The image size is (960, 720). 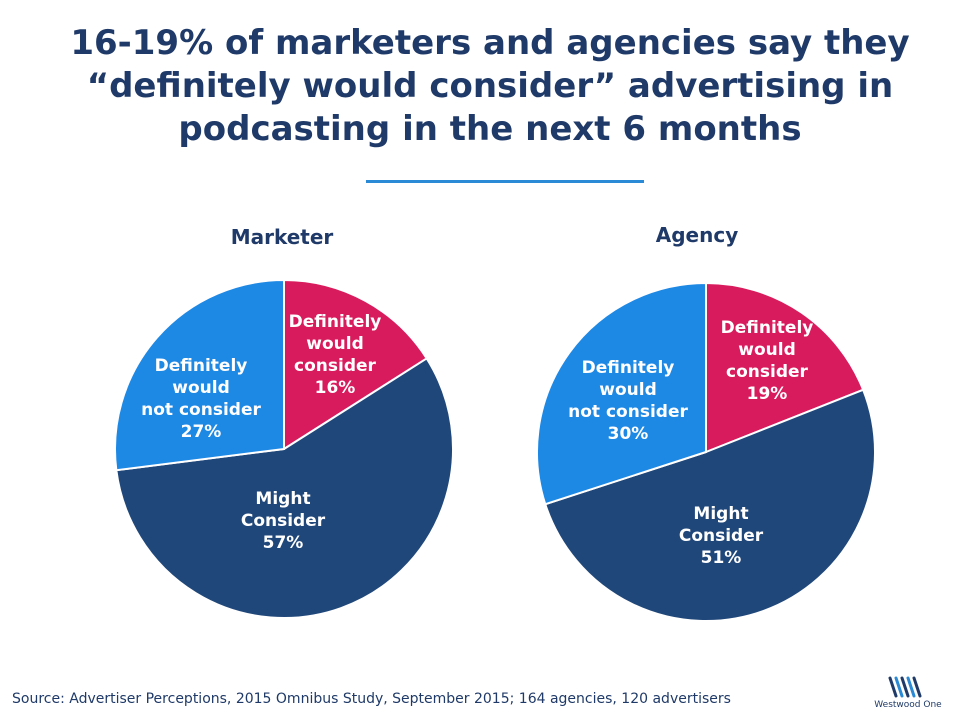 I want to click on marketer-slice-definitely-would-consider, so click(x=356, y=364).